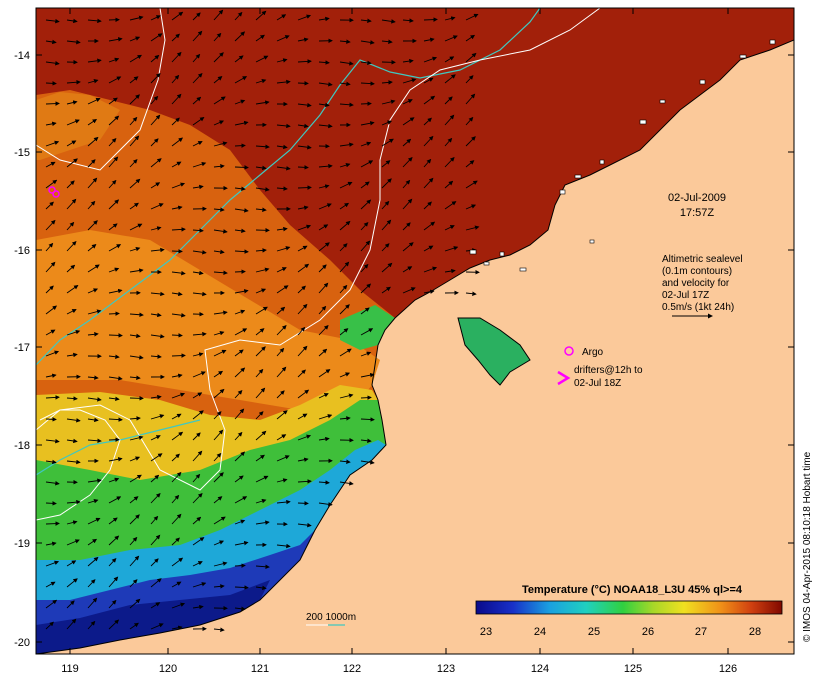  What do you see at coordinates (22, 643) in the screenshot?
I see `lat-label-20: -20` at bounding box center [22, 643].